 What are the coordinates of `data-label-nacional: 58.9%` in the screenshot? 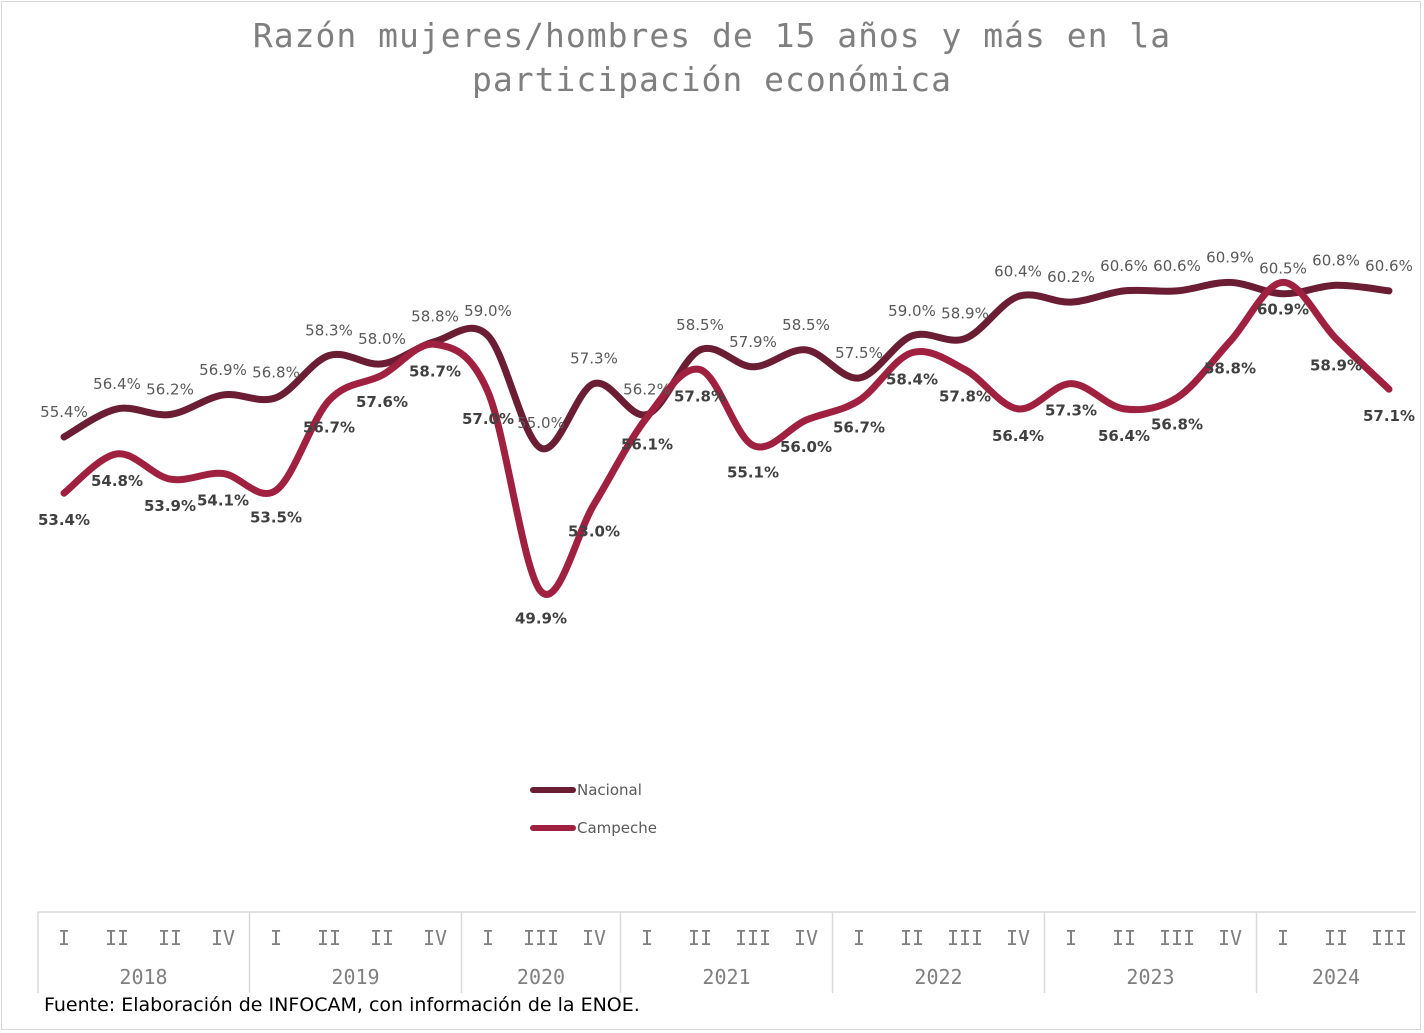 It's located at (965, 314).